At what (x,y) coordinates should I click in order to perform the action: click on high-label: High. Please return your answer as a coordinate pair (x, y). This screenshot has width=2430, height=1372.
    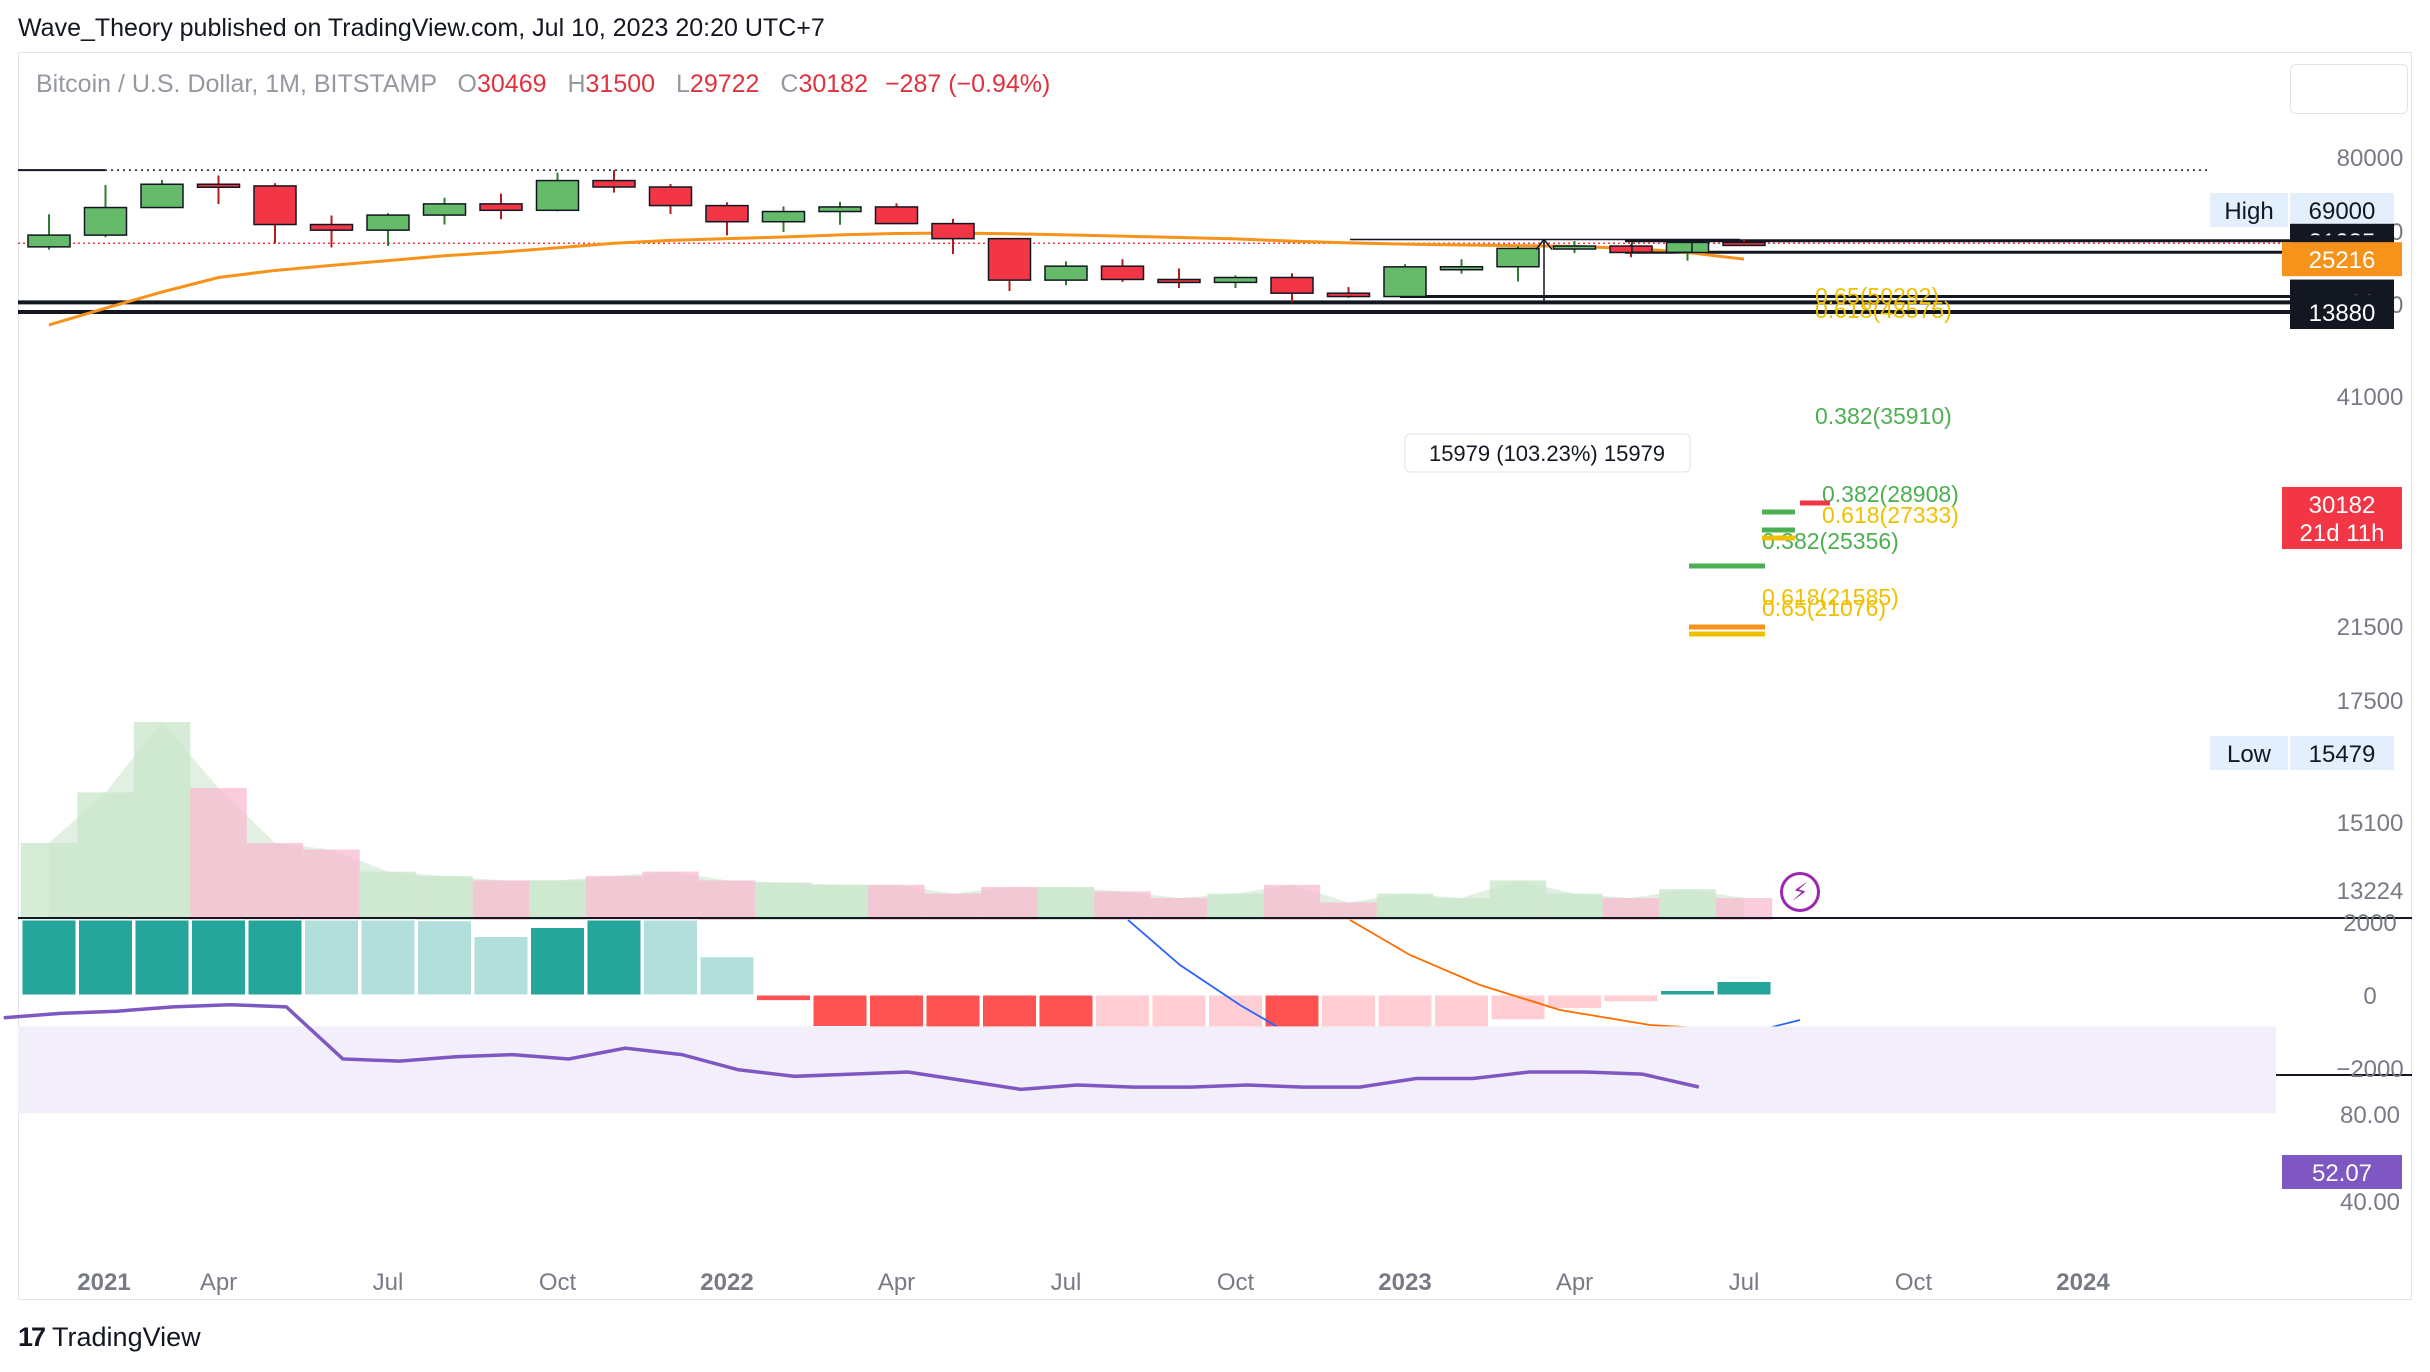
    Looking at the image, I should click on (2248, 211).